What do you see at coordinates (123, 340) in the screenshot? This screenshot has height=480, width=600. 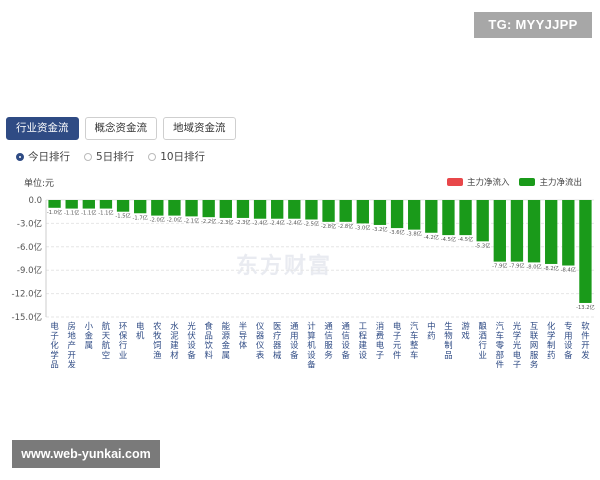 I see `x-tick-label: 环保行业` at bounding box center [123, 340].